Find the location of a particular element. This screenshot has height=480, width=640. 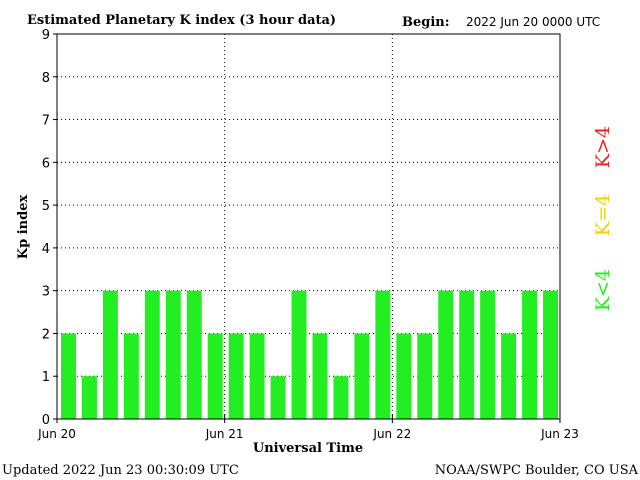

y-tick-label: 8 is located at coordinates (46, 78).